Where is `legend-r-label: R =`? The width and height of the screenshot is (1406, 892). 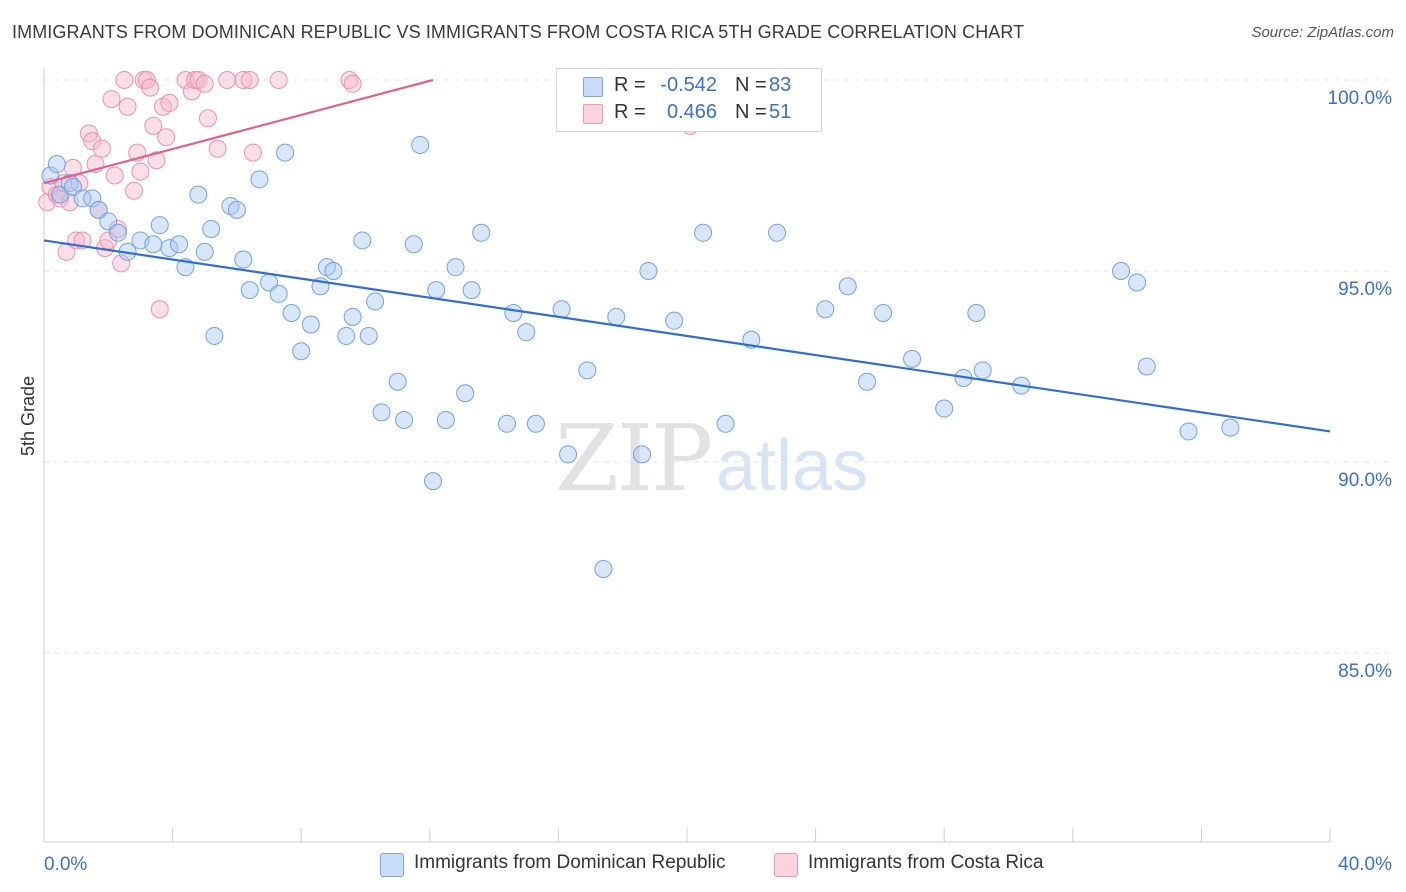 legend-r-label: R = is located at coordinates (630, 112).